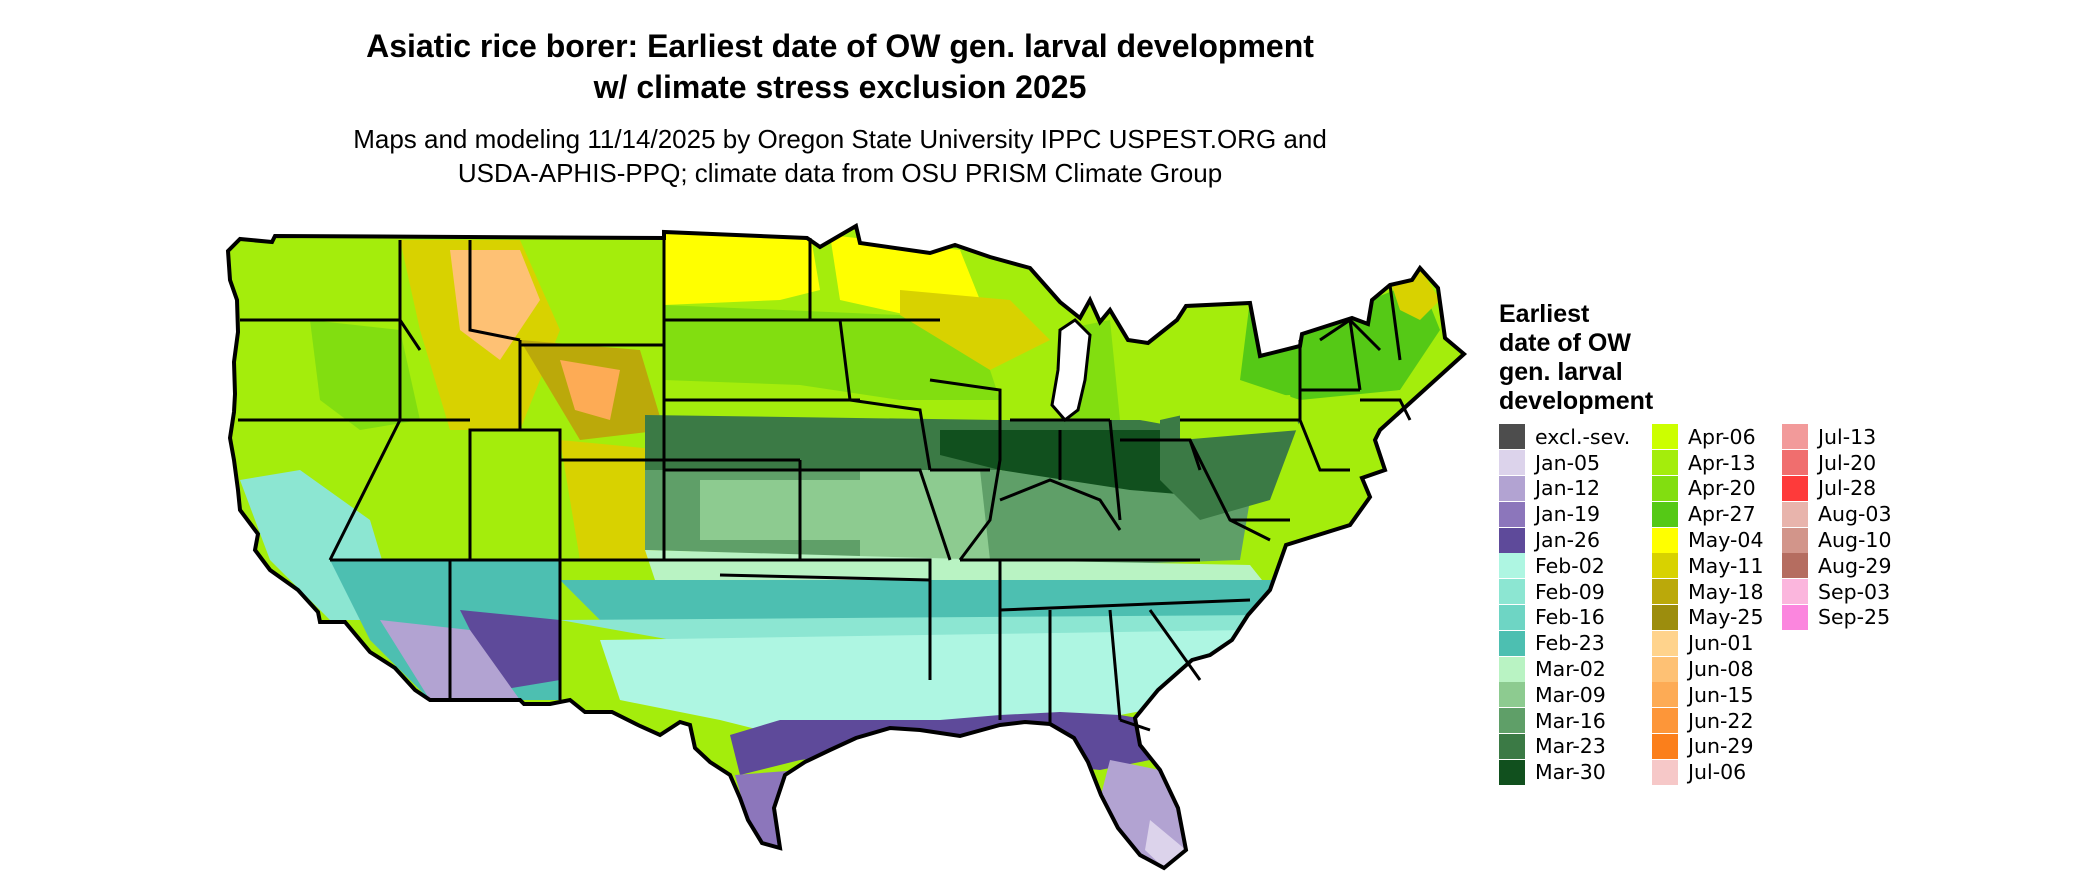 The image size is (2100, 892). I want to click on legend-item: Jun-15, so click(1708, 695).